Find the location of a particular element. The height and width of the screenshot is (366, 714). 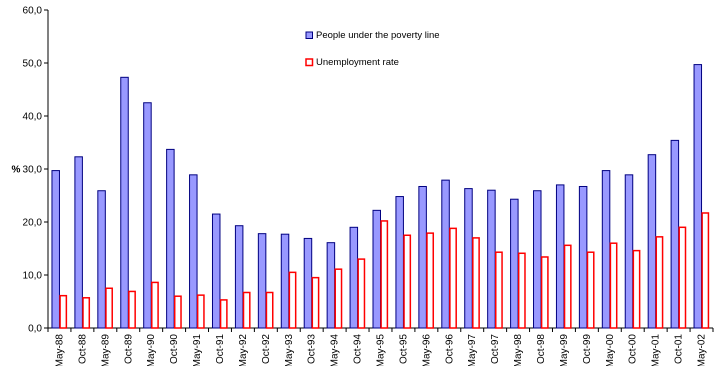

x-tick-label: Oct-97 is located at coordinates (495, 349).